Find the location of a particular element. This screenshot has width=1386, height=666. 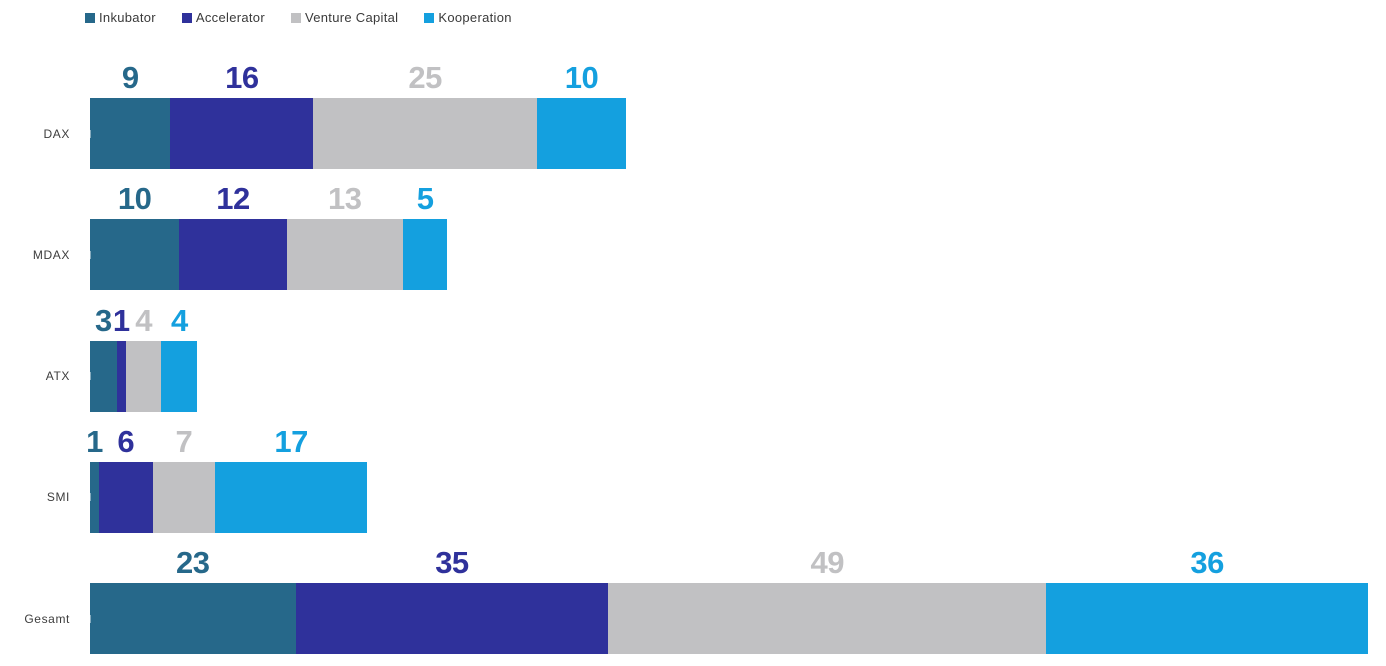

segment-value-label: 17 is located at coordinates (291, 441).